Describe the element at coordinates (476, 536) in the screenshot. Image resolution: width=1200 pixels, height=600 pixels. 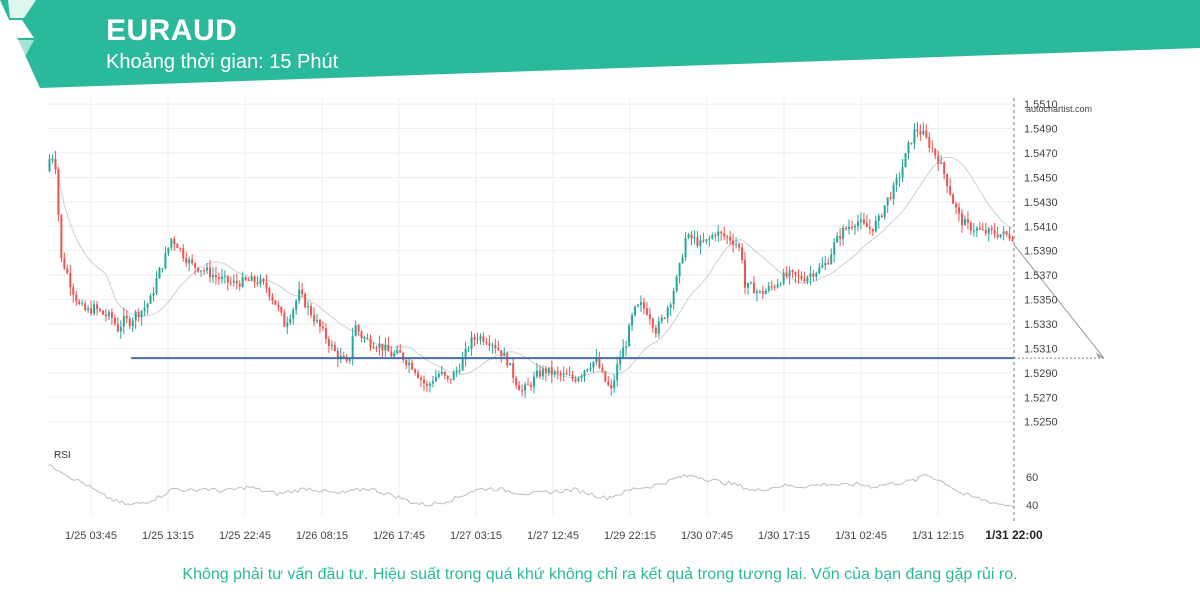
I see `time-tick-label: 1/27 03:15` at that location.